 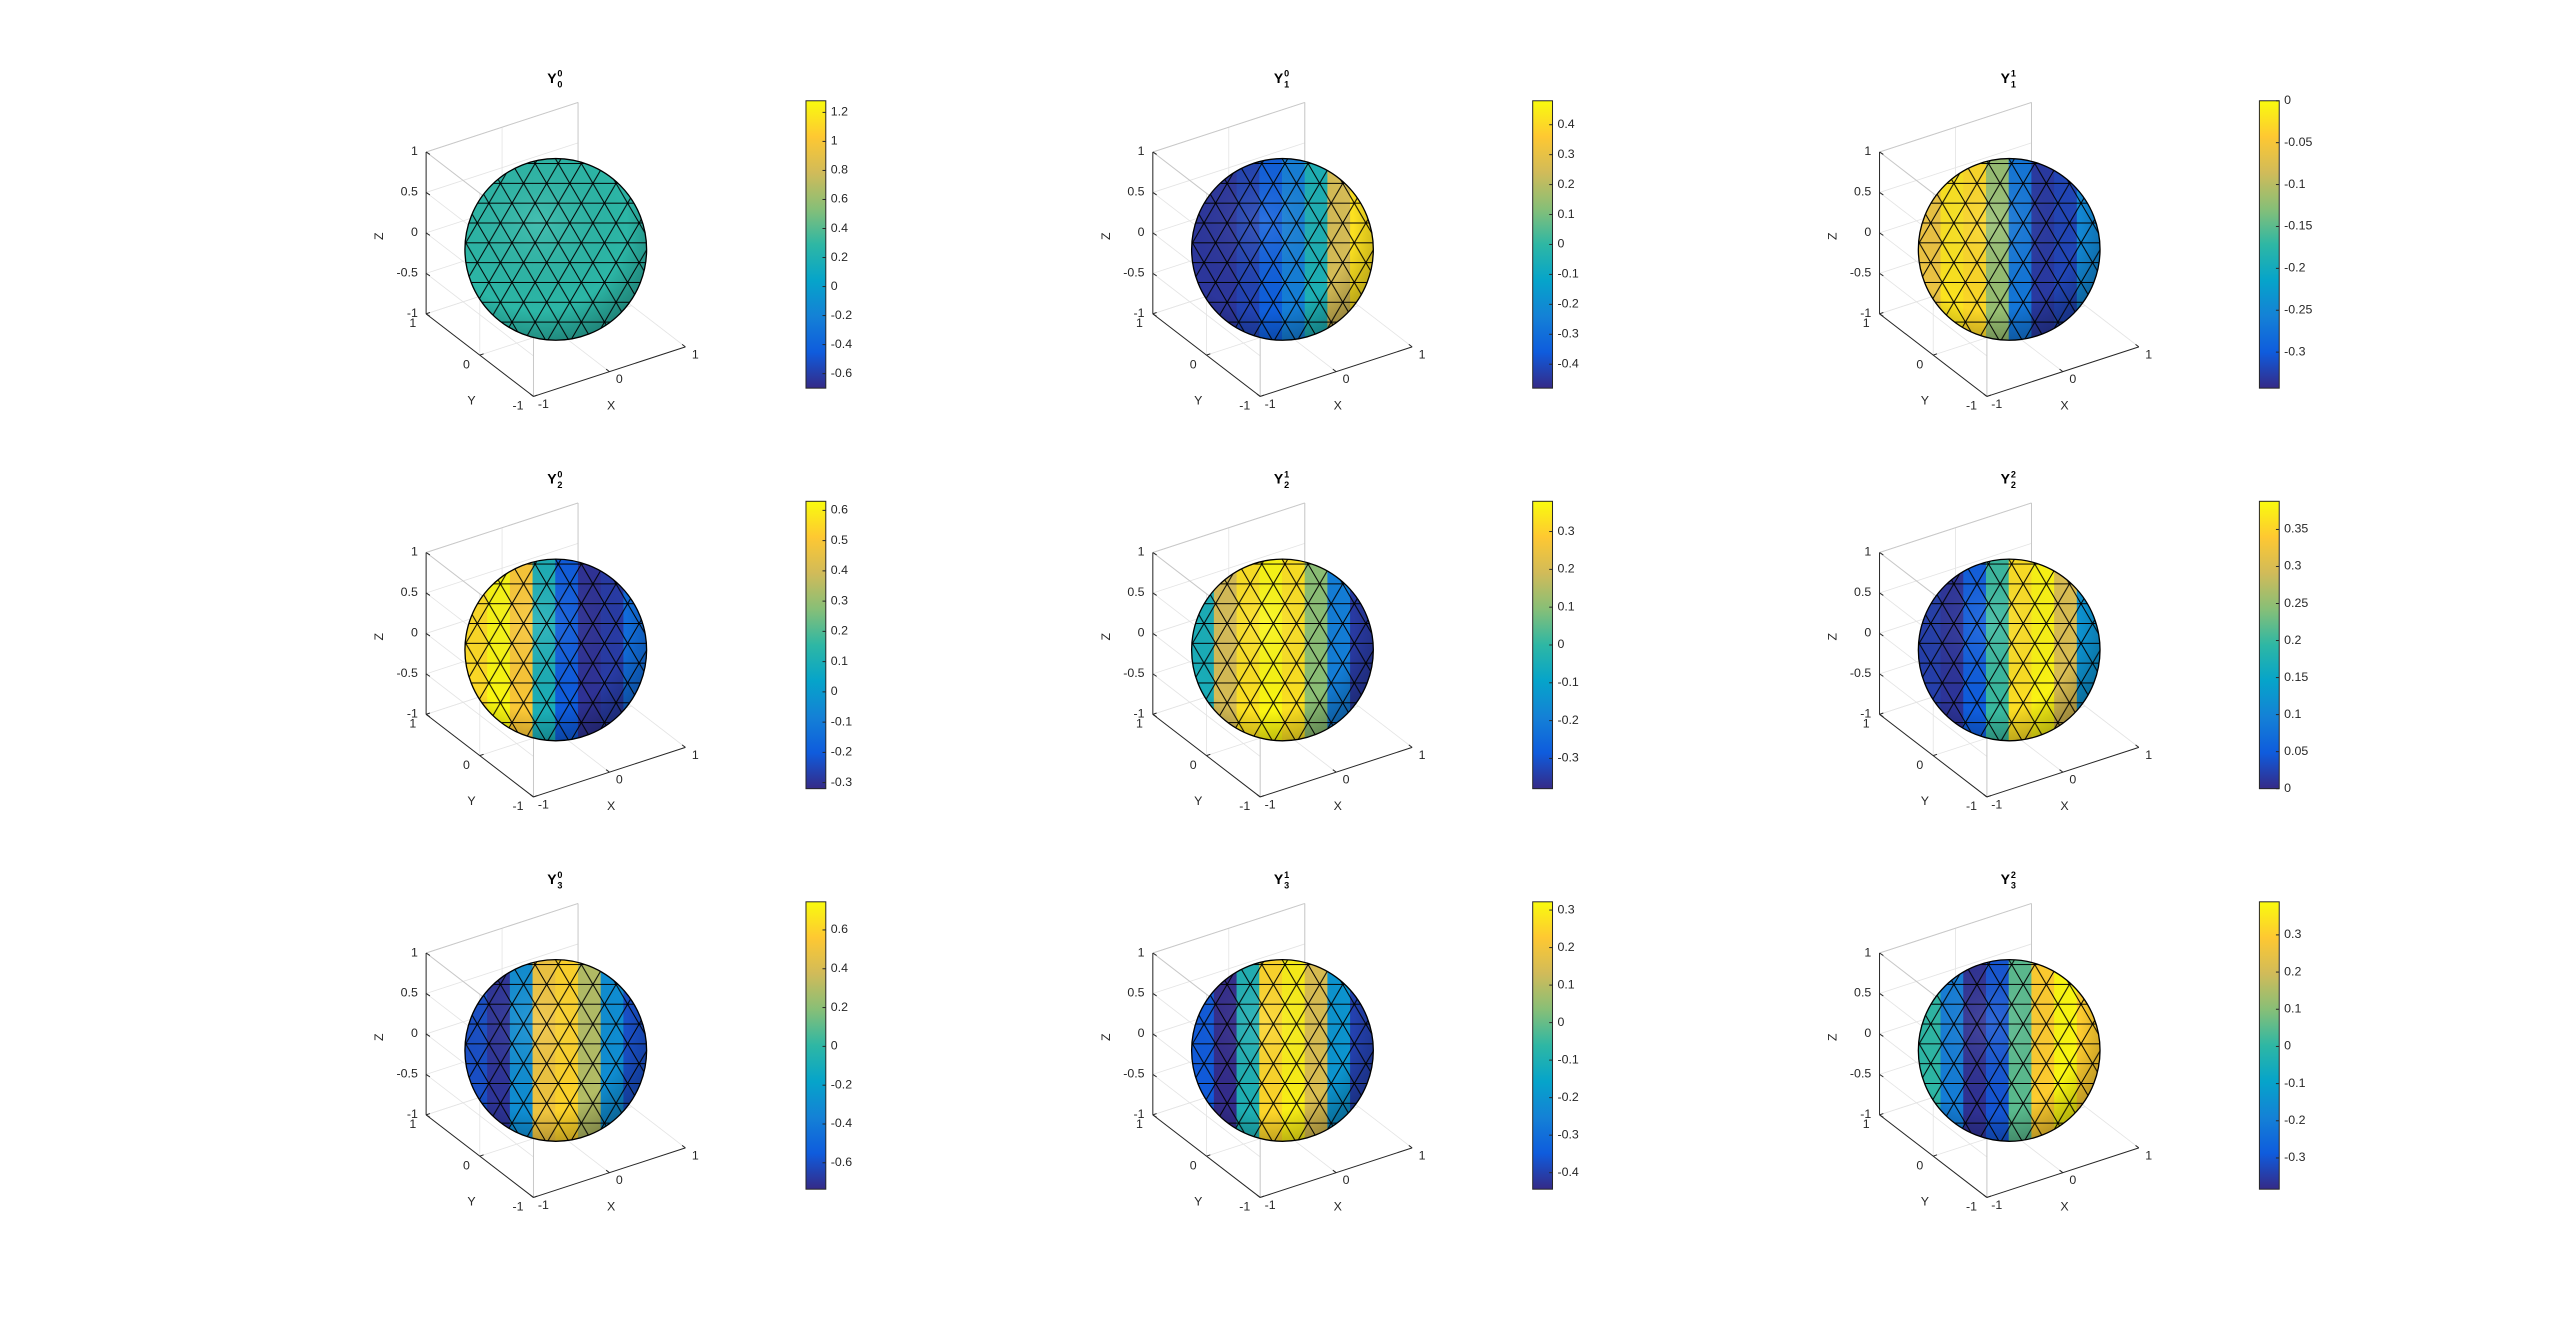 I want to click on chart-title-sub: 2, so click(x=1286, y=485).